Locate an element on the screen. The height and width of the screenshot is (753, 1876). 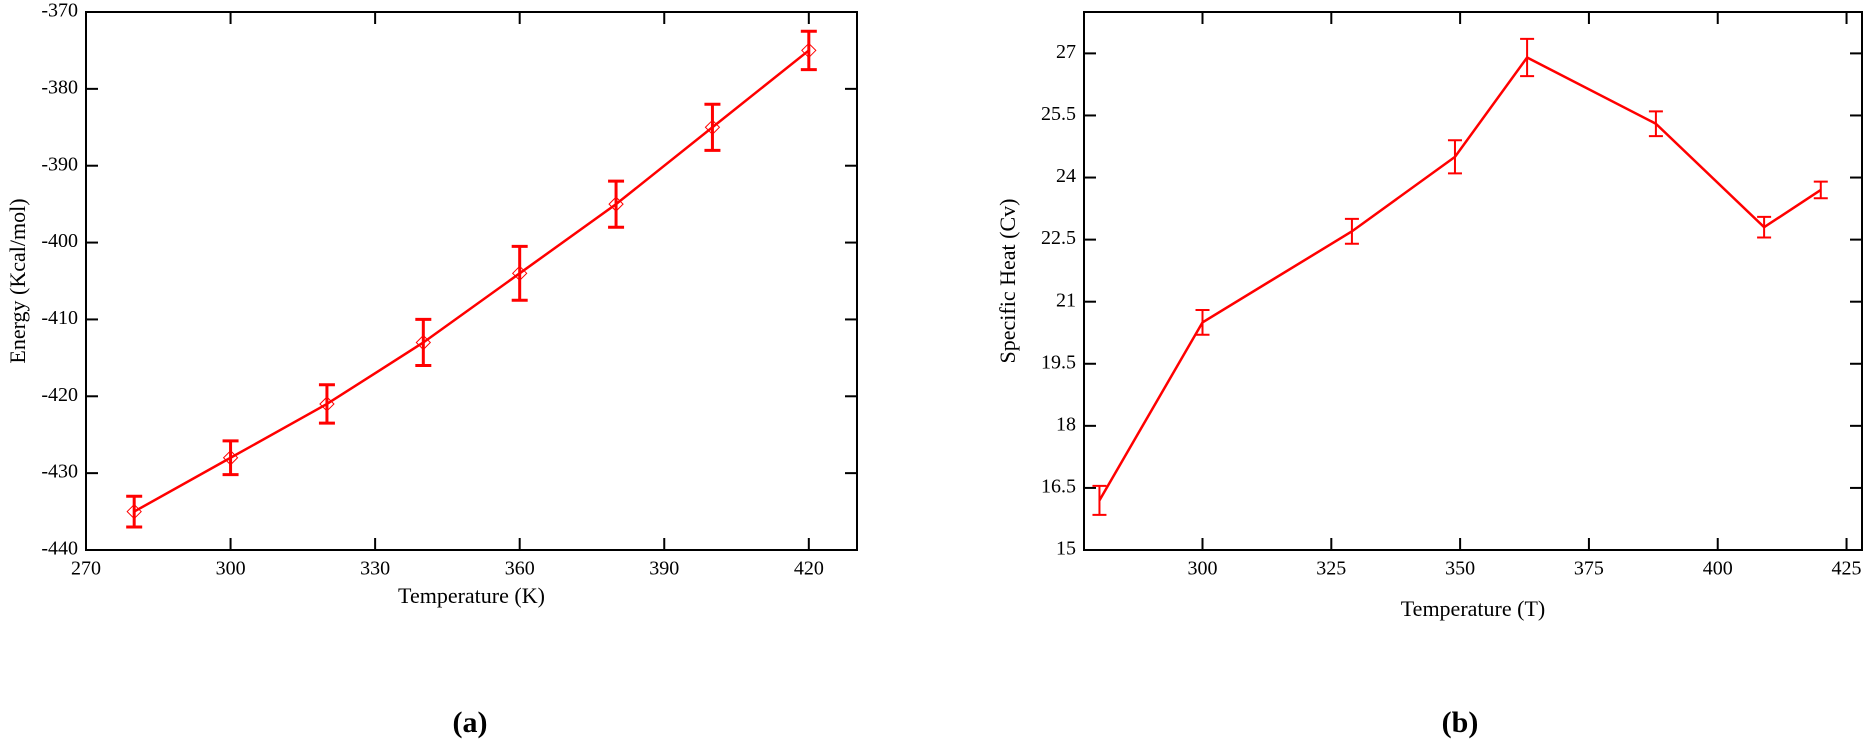
x-tick-label: 350 is located at coordinates (1460, 569).